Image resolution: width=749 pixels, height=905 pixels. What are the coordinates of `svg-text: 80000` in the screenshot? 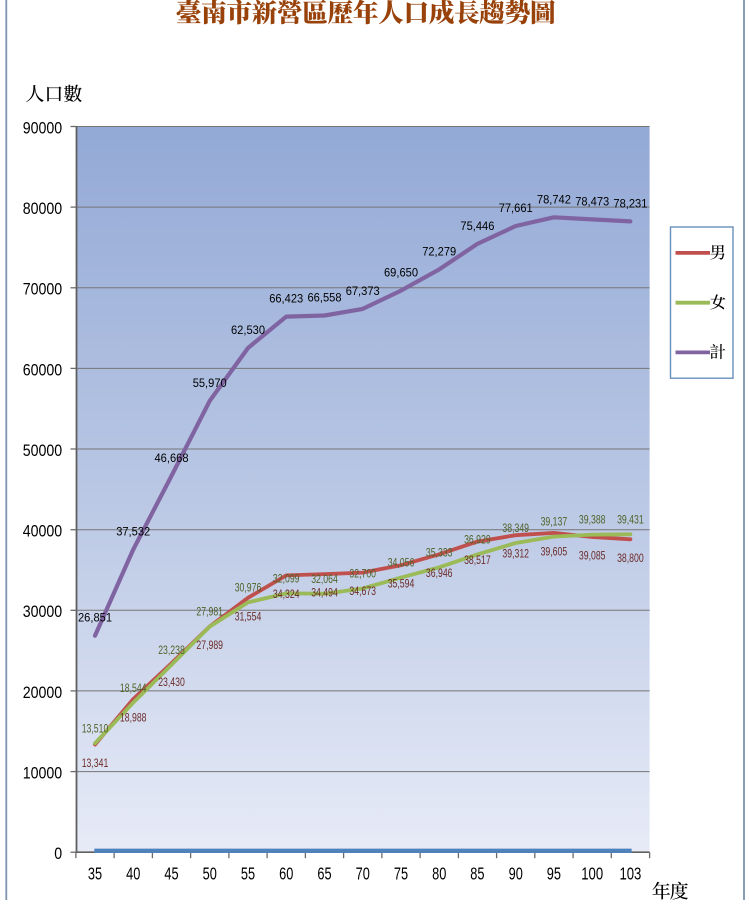 It's located at (43, 209).